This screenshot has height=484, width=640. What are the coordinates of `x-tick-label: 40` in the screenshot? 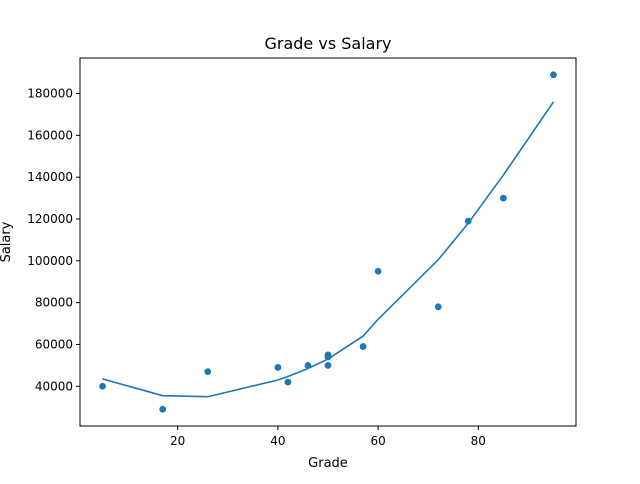 It's located at (277, 441).